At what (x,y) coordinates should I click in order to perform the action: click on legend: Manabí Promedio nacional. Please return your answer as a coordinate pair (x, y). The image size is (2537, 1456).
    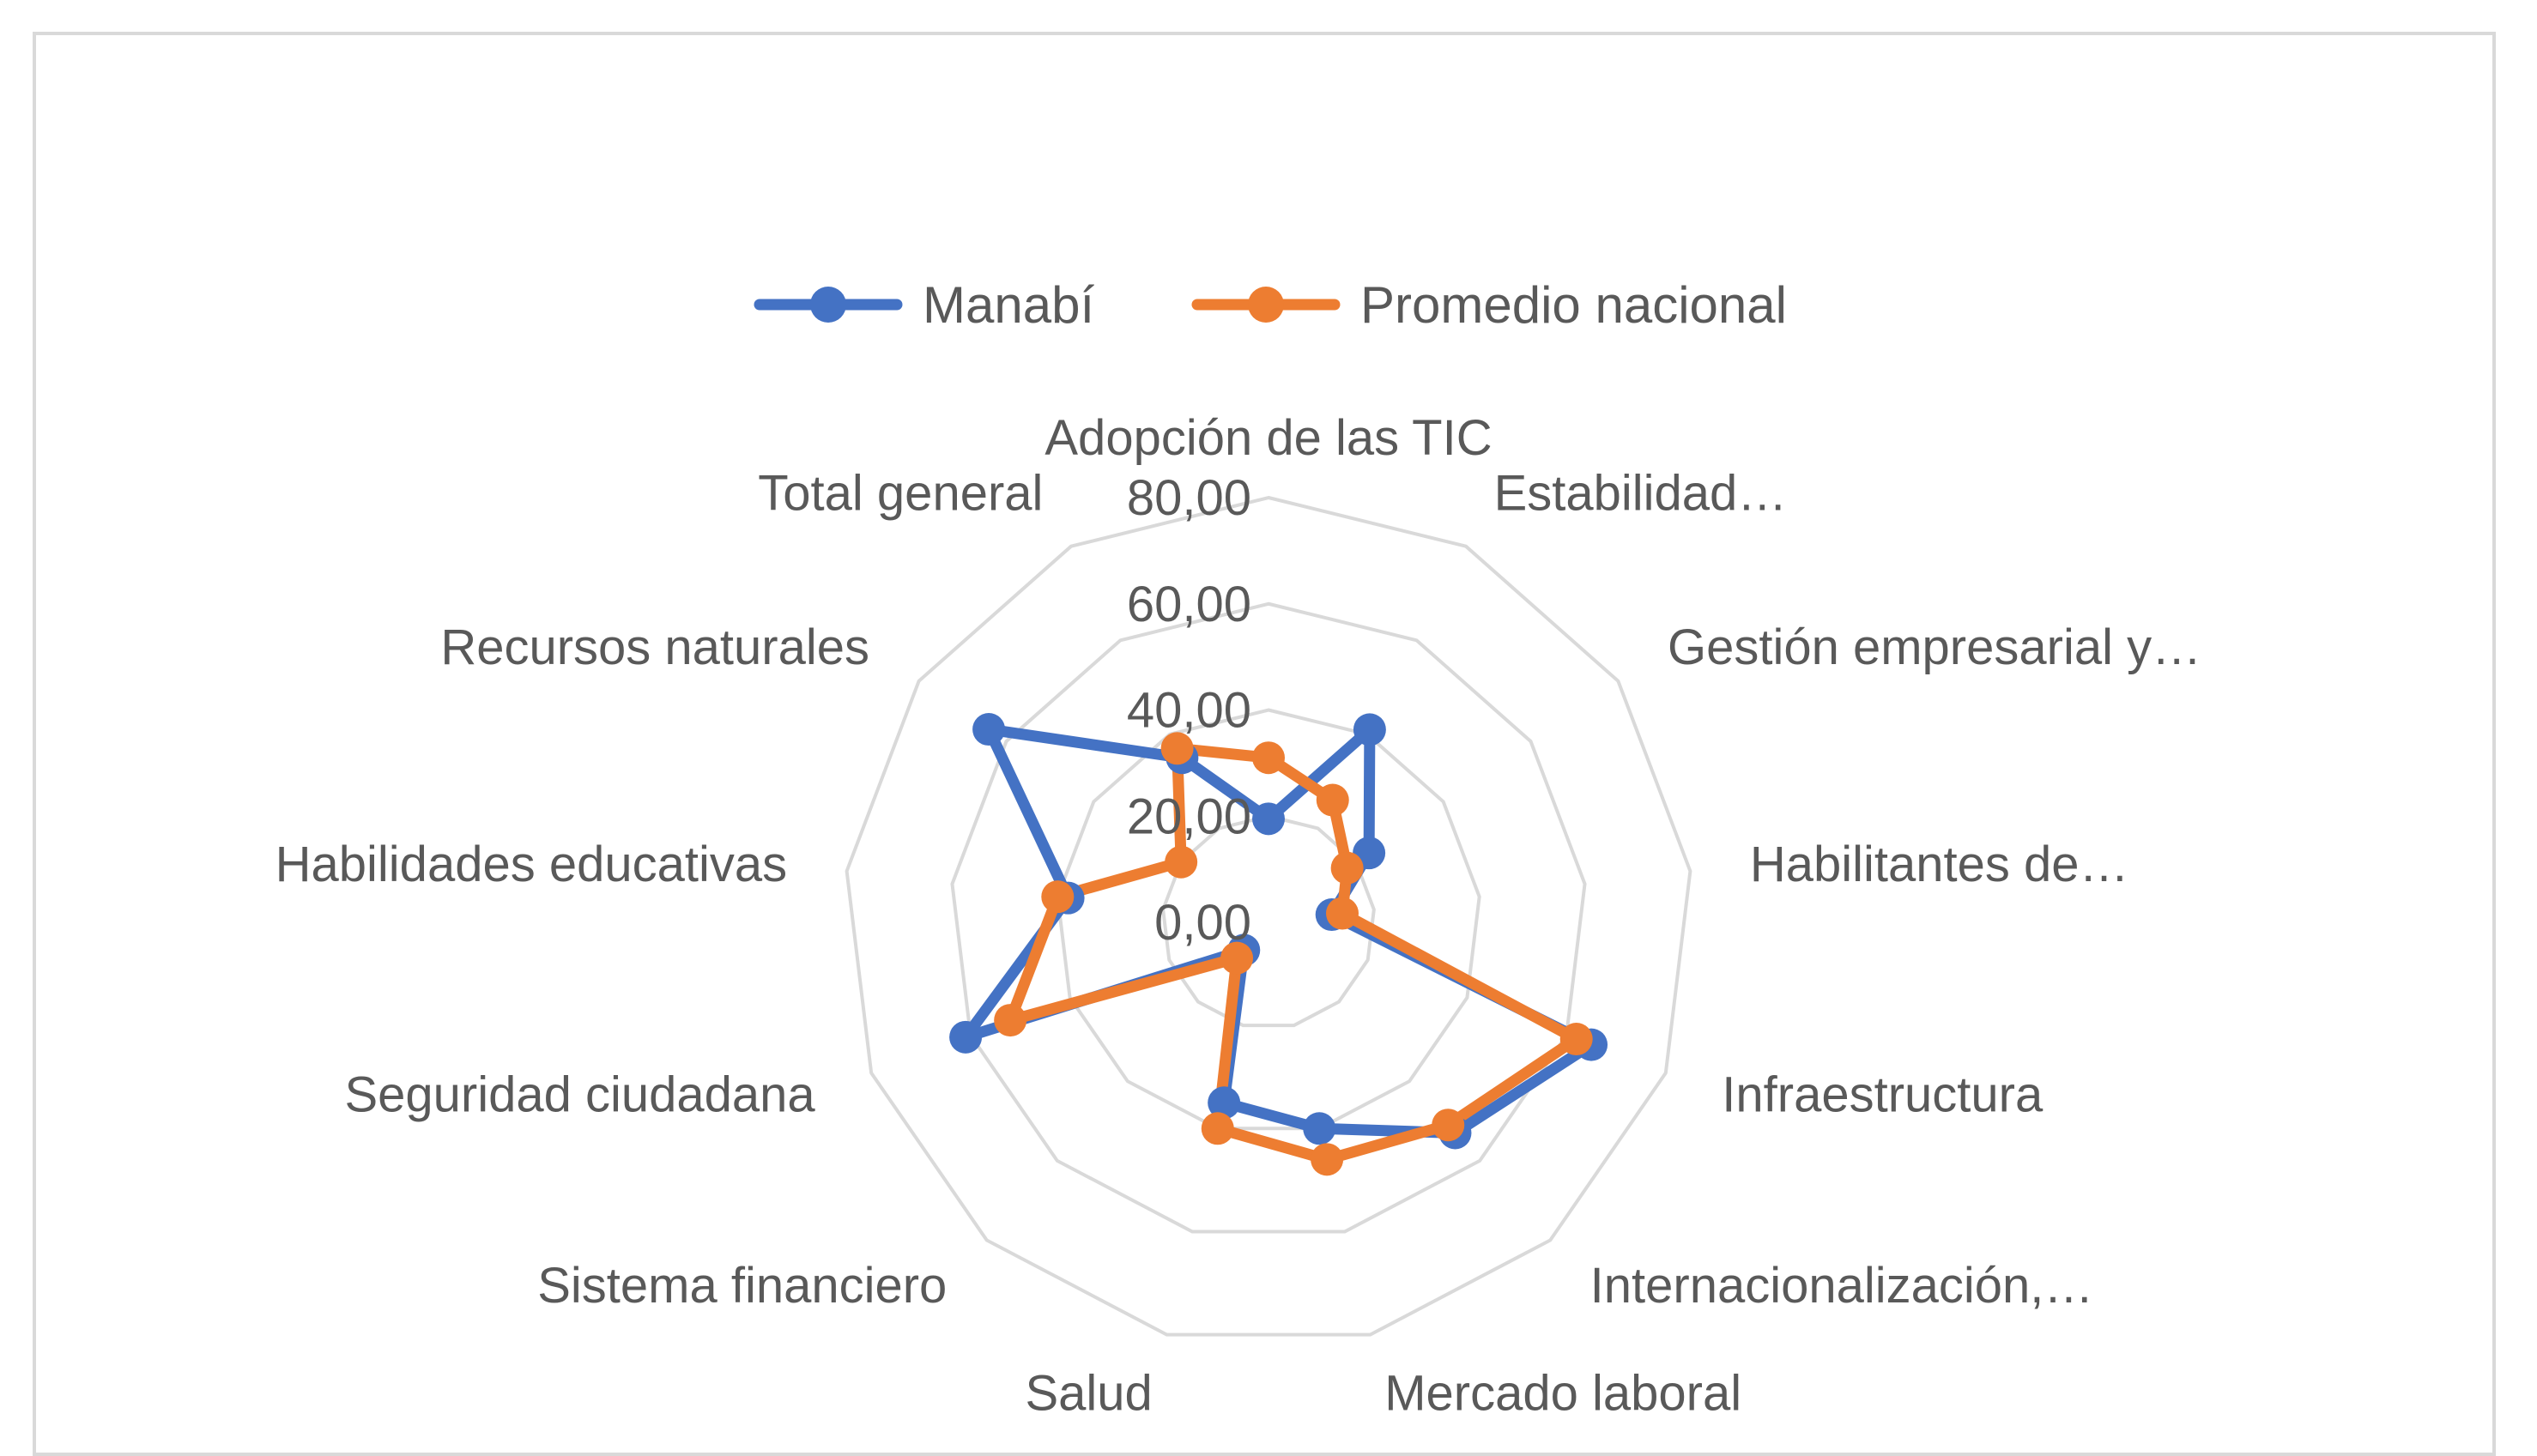
    Looking at the image, I should click on (1270, 305).